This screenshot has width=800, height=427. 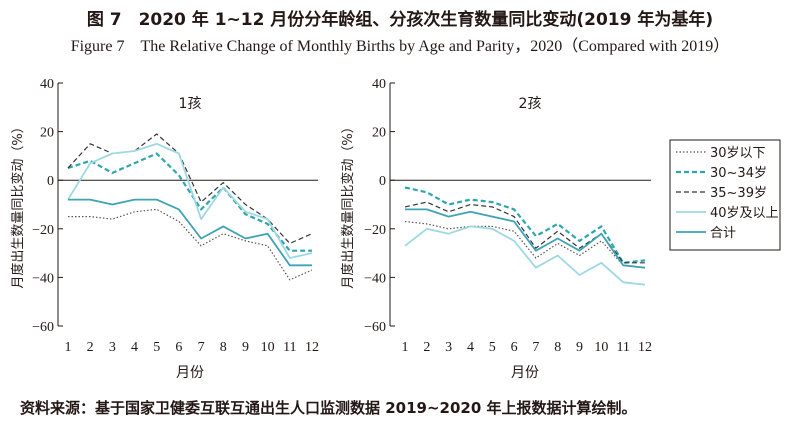 I want to click on legend-label: 合计, so click(x=723, y=233).